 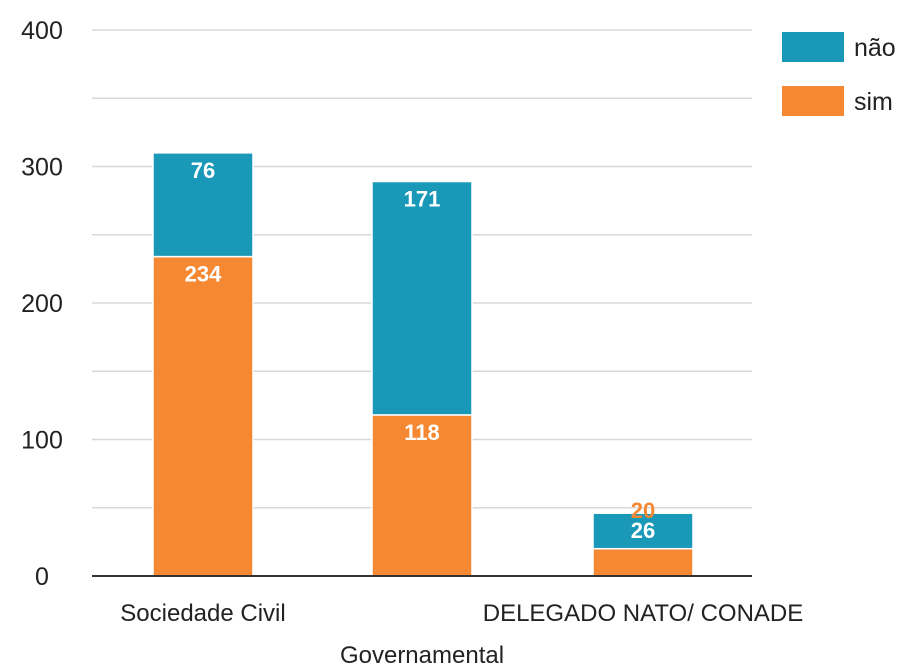 What do you see at coordinates (422, 298) in the screenshot?
I see `bar-não-1` at bounding box center [422, 298].